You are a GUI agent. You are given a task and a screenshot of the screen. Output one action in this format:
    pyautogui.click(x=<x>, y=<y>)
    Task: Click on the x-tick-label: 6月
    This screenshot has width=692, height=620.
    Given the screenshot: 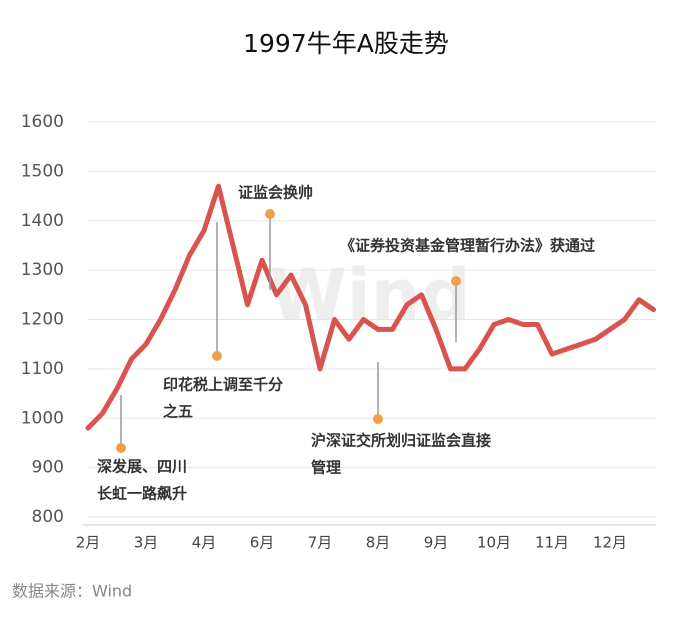 What is the action you would take?
    pyautogui.click(x=262, y=543)
    